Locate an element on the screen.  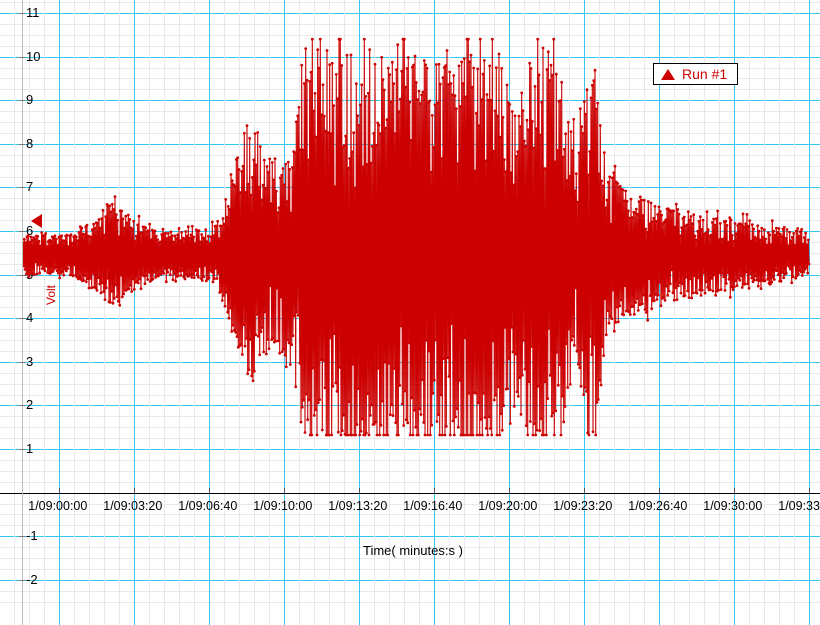
x-axis-tick-label: 1/09:33:20 is located at coordinates (799, 505).